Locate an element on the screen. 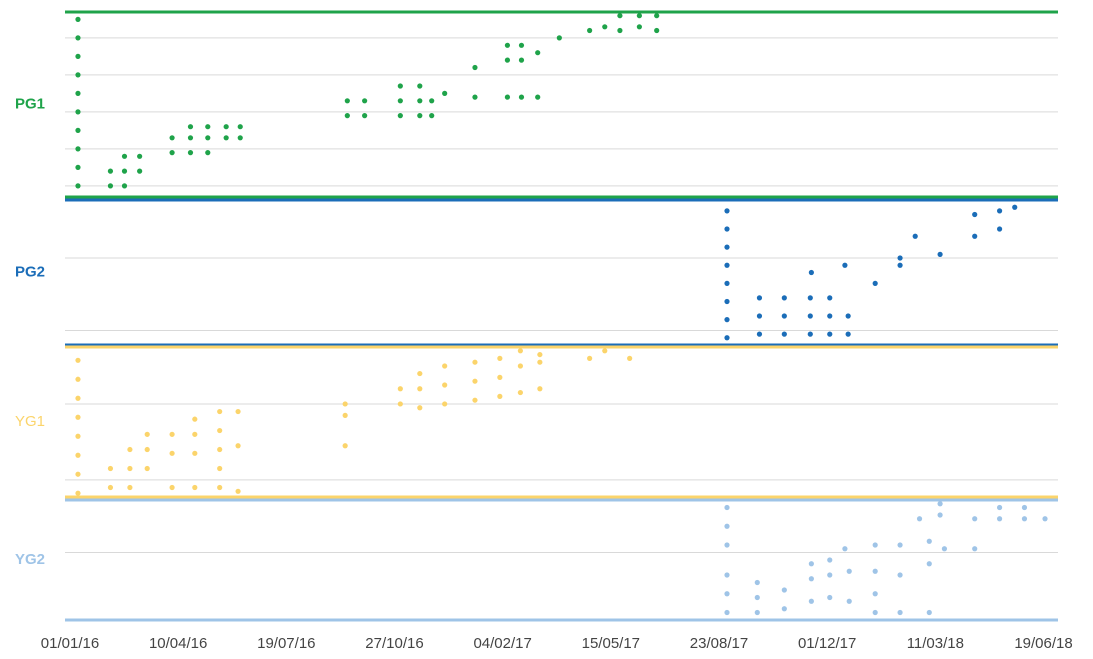 This screenshot has height=659, width=1093. y-axis-label: YG1 is located at coordinates (30, 421).